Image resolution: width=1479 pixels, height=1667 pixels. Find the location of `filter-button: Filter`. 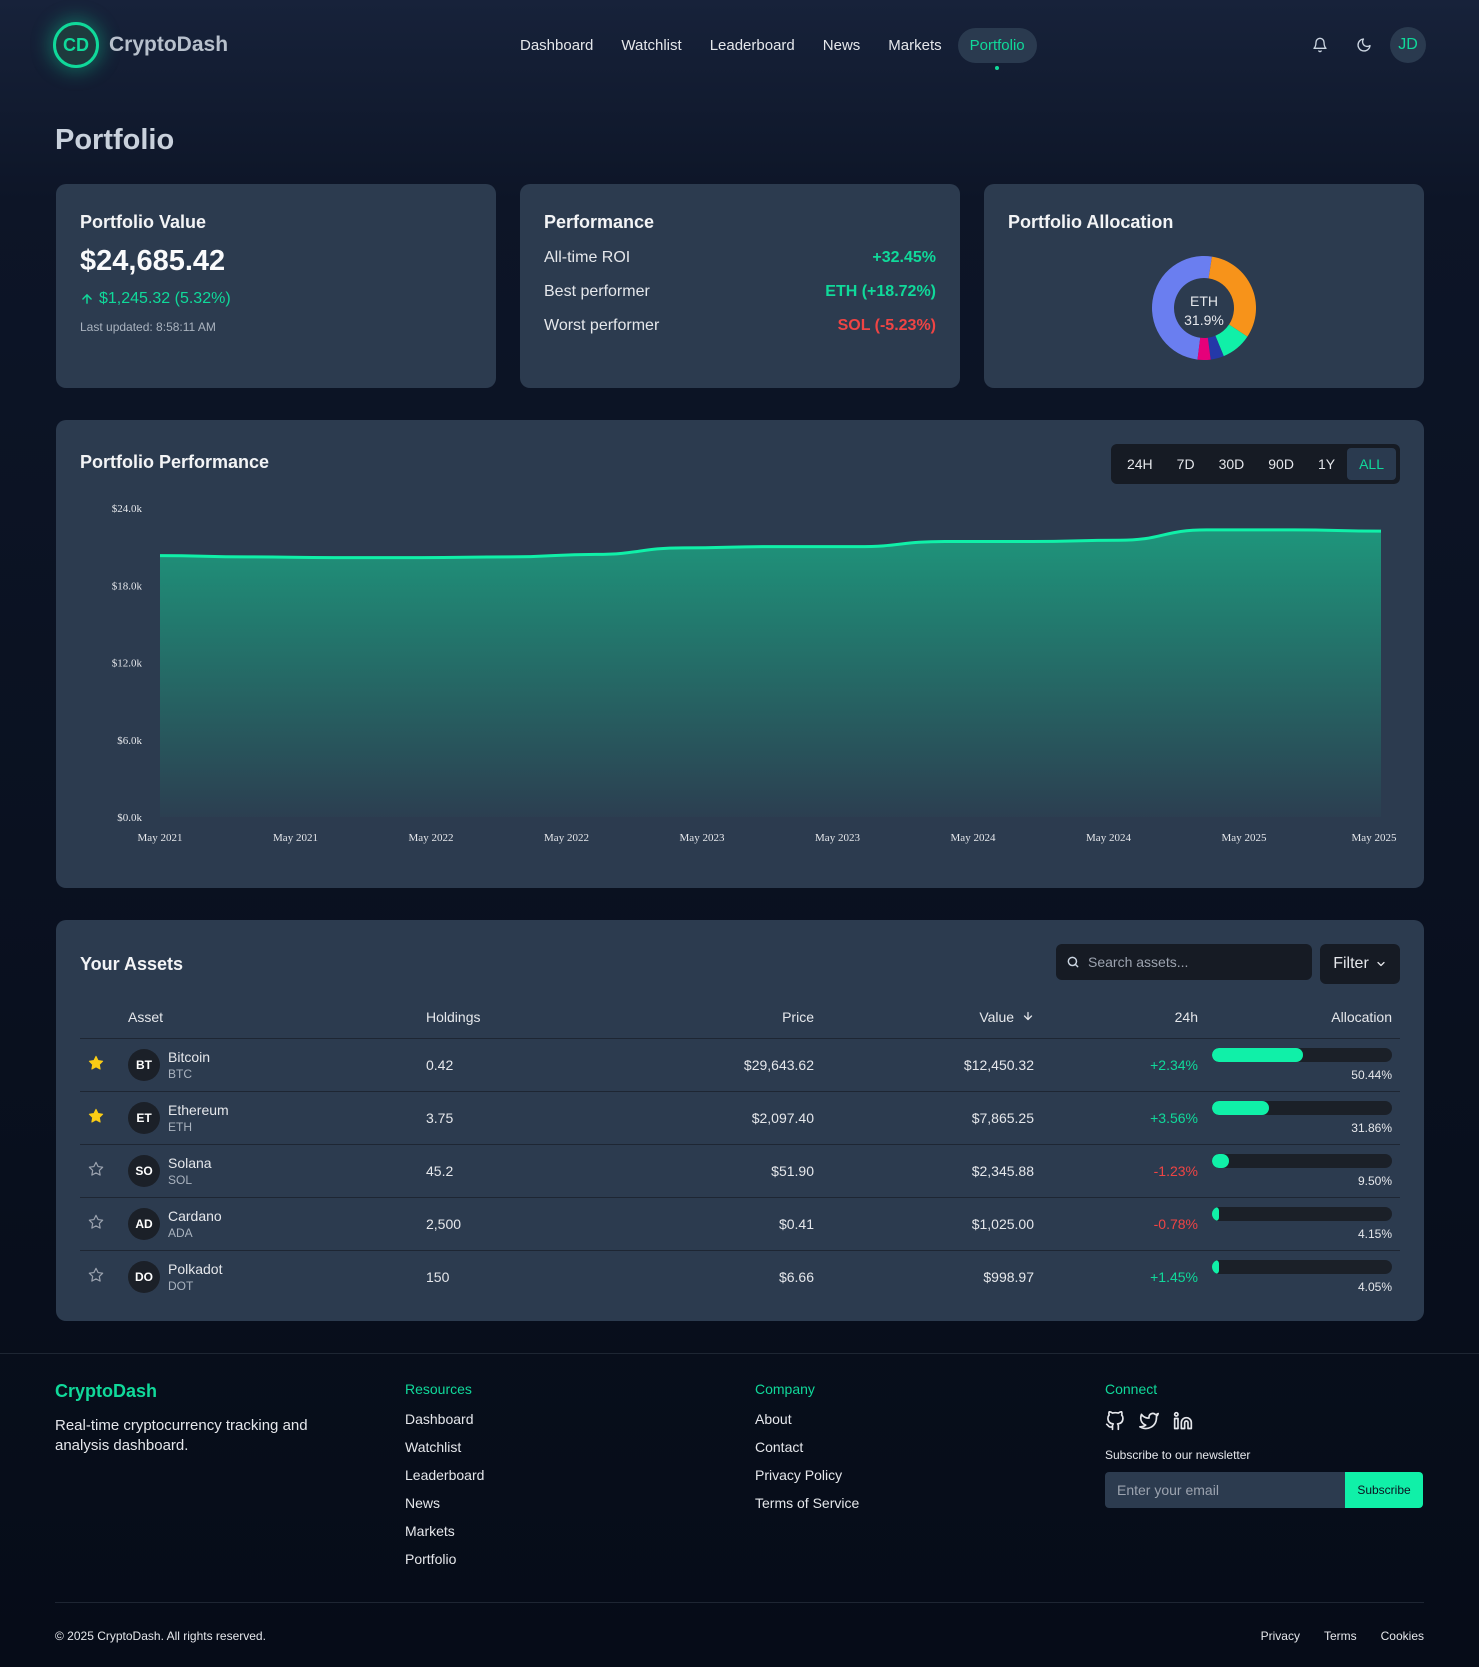

filter-button: Filter is located at coordinates (1360, 964).